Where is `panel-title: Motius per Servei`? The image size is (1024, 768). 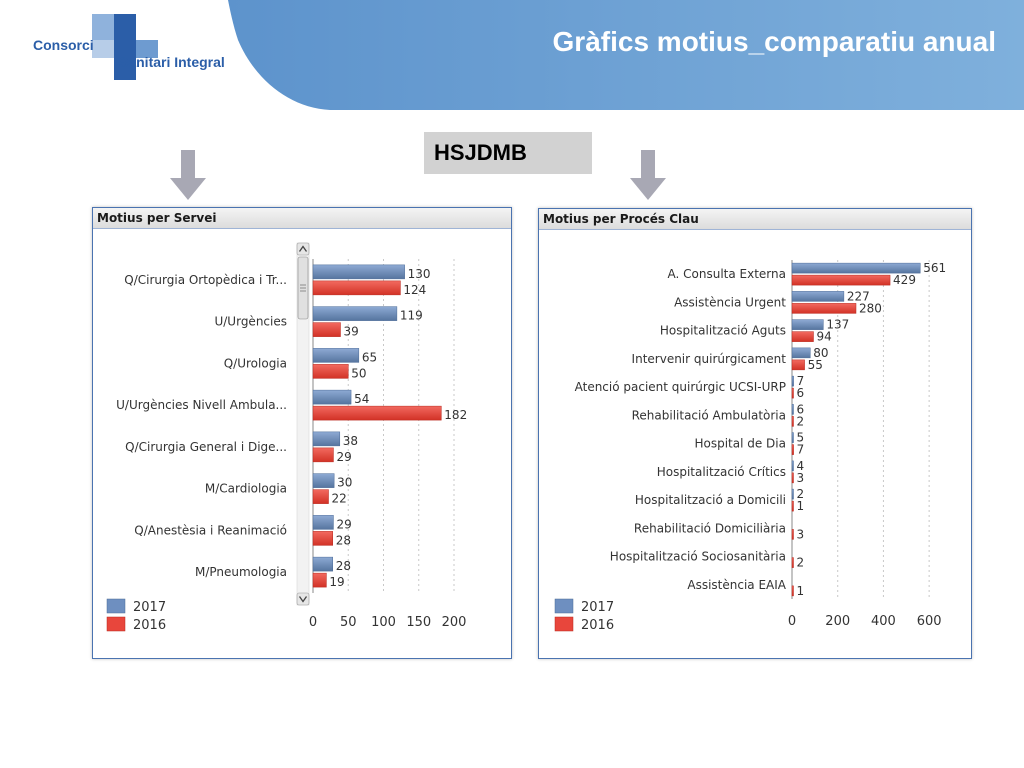
panel-title: Motius per Servei is located at coordinates (157, 218).